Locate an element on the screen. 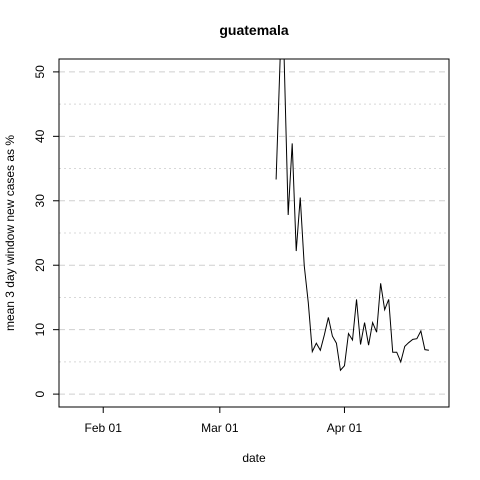 This screenshot has width=480, height=480. x-tick-label: Apr 01 is located at coordinates (345, 428).